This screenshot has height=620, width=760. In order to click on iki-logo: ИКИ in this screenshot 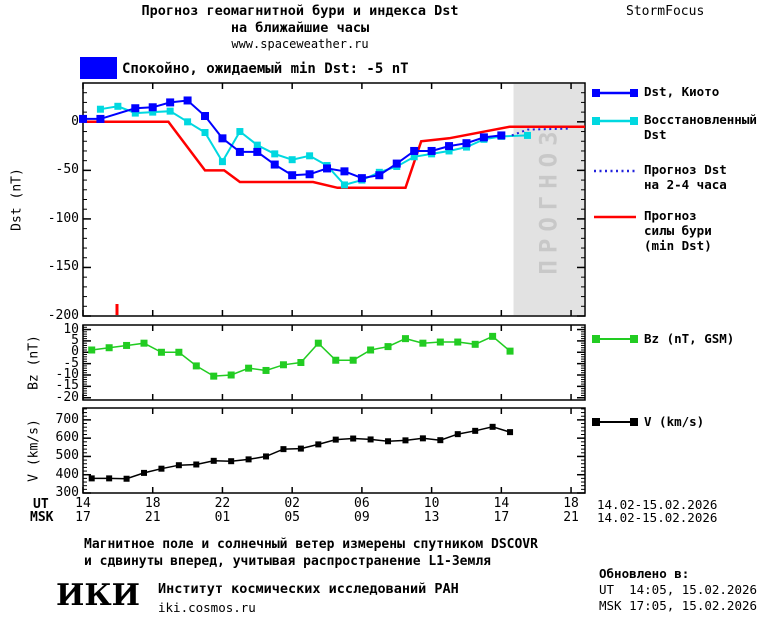, I will do `click(98, 595)`.